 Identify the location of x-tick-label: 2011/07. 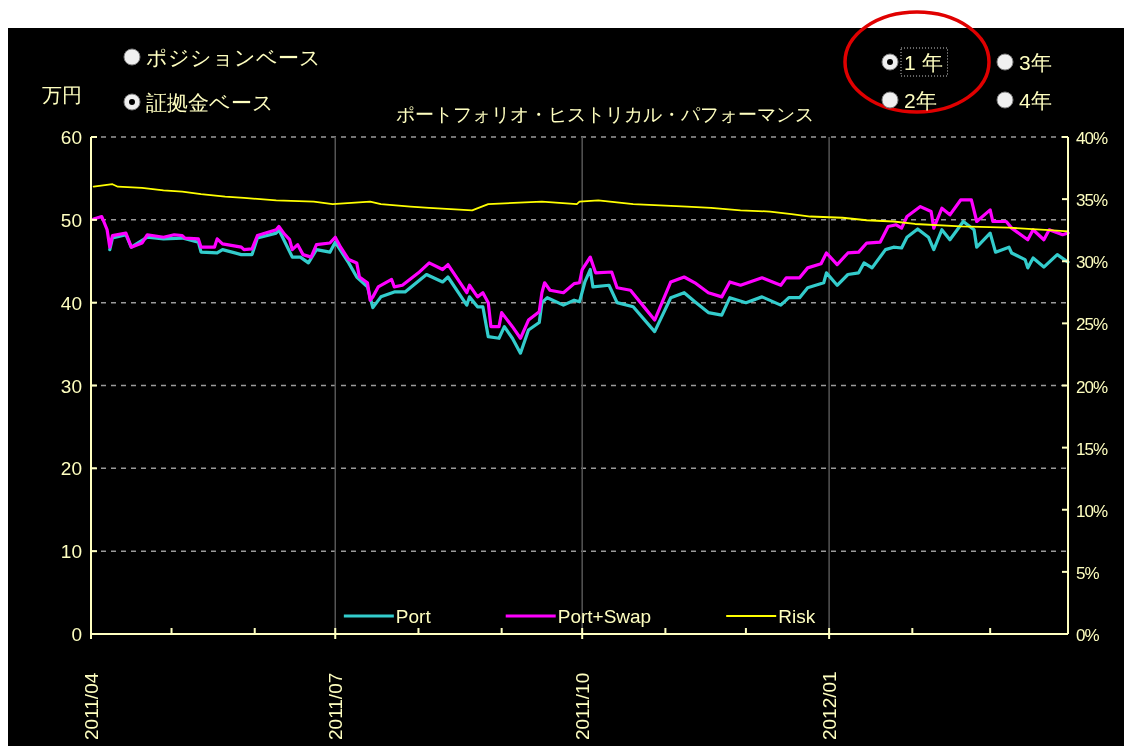
(335, 706).